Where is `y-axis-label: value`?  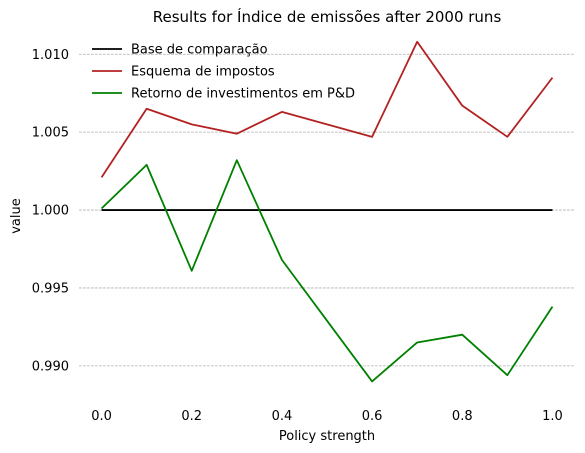
y-axis-label: value is located at coordinates (16, 216).